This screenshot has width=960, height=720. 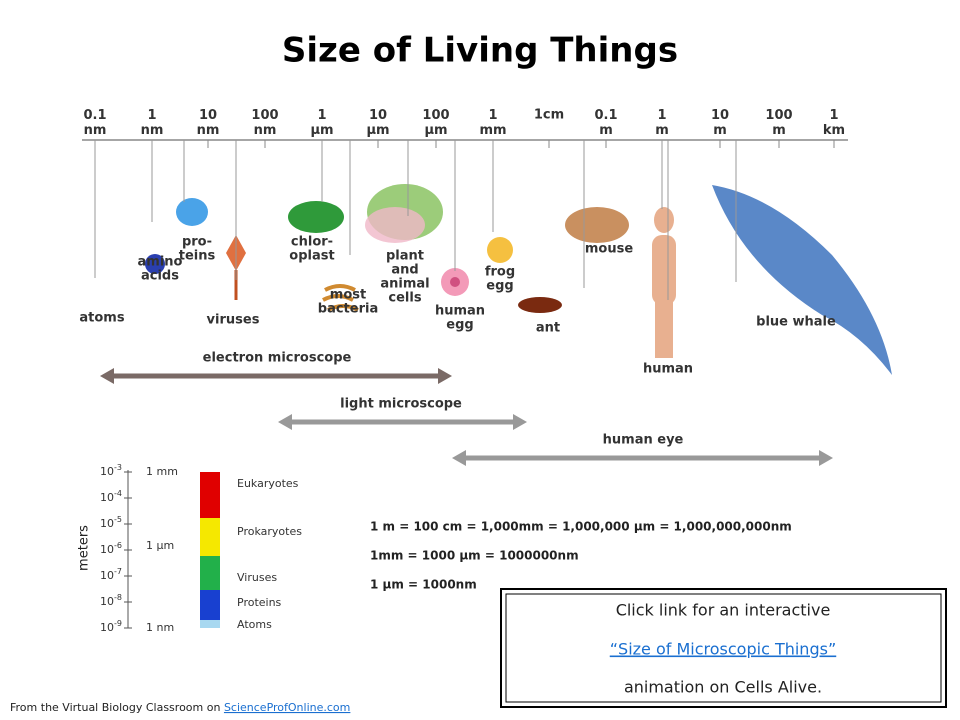 I want to click on scale-label: 1 mm, so click(x=492, y=123).